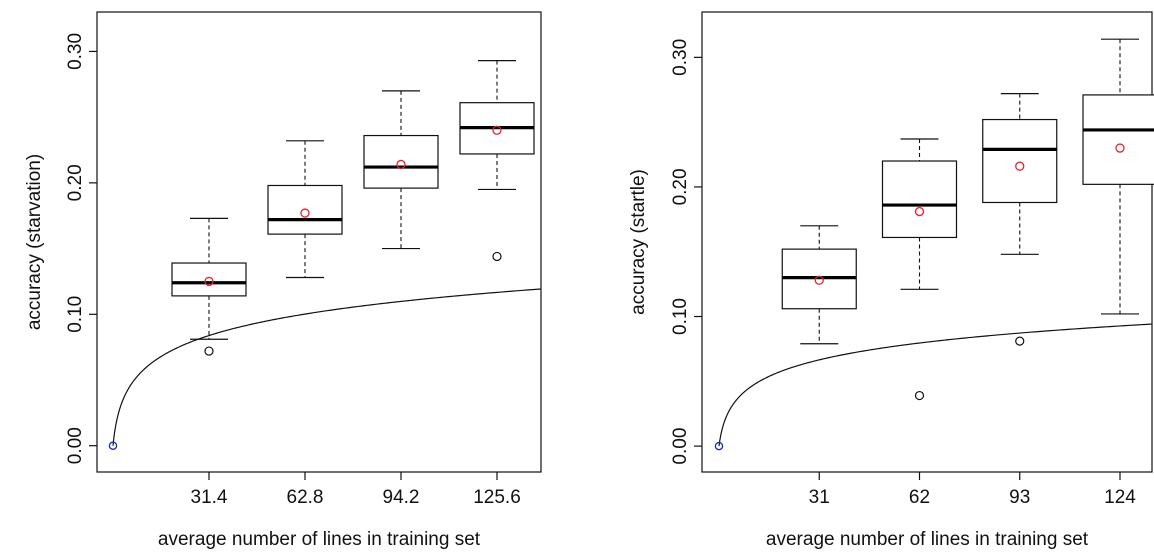  Describe the element at coordinates (1120, 497) in the screenshot. I see `x-tick-label: 124` at that location.